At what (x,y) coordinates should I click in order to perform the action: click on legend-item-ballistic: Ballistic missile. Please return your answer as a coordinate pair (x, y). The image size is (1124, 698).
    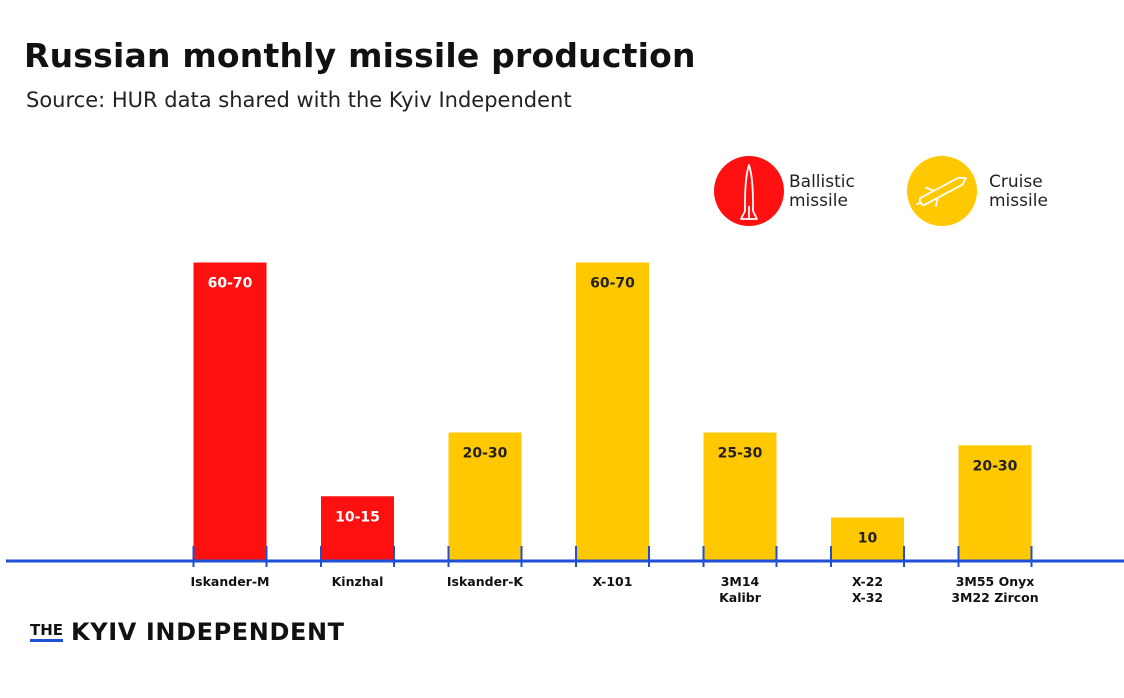
    Looking at the image, I should click on (784, 191).